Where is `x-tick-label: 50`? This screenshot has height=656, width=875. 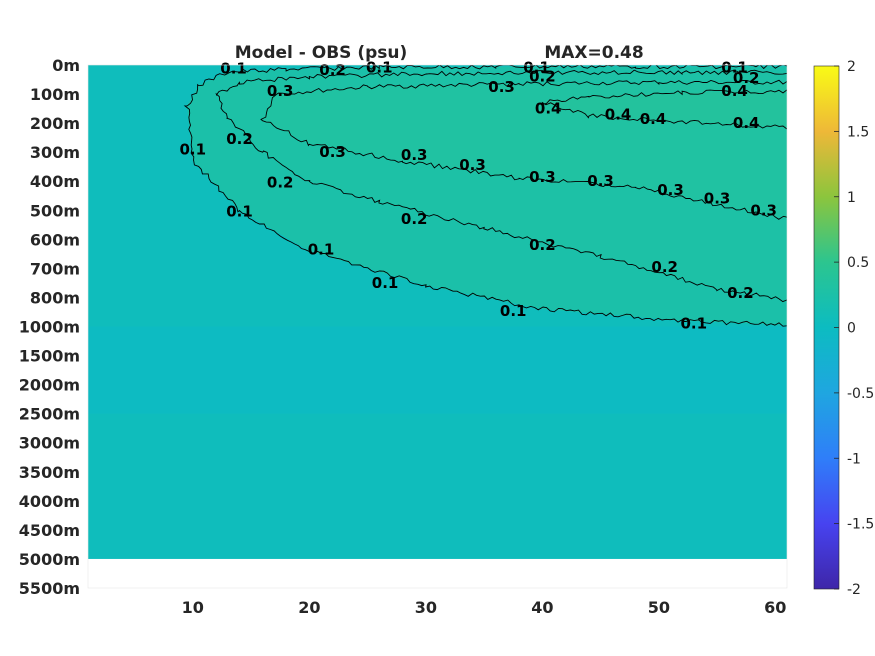
x-tick-label: 50 is located at coordinates (659, 607).